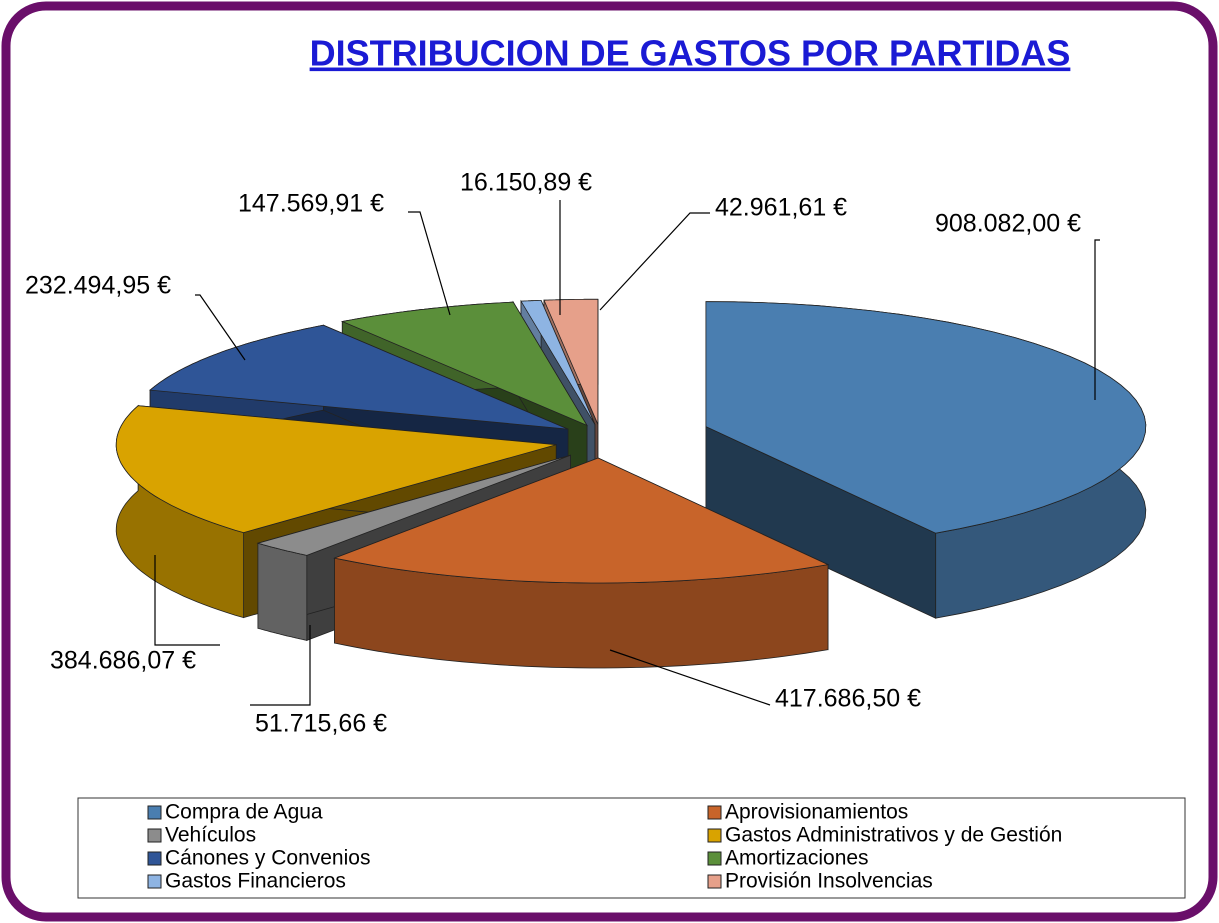  I want to click on data-label: 232.494,95 €, so click(98, 286).